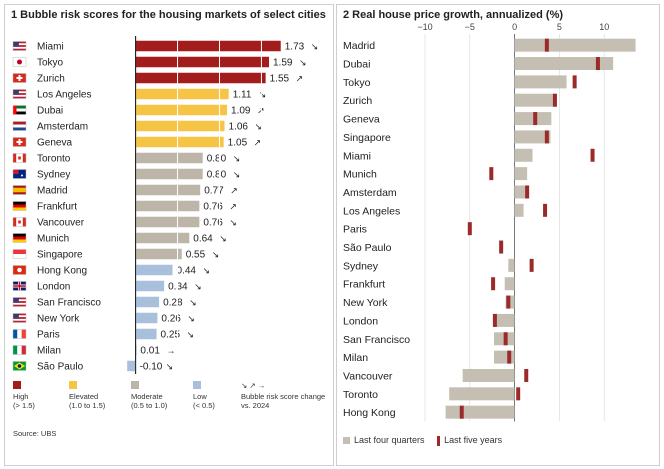 The width and height of the screenshot is (664, 469). What do you see at coordinates (60, 367) in the screenshot?
I see `city-label-s-o-paulo: São Paulo` at bounding box center [60, 367].